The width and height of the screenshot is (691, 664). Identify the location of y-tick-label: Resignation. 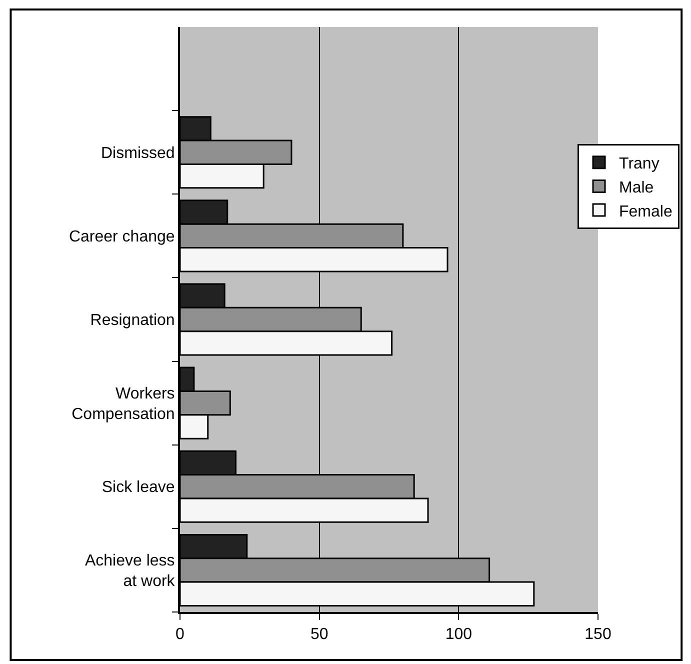
(132, 321).